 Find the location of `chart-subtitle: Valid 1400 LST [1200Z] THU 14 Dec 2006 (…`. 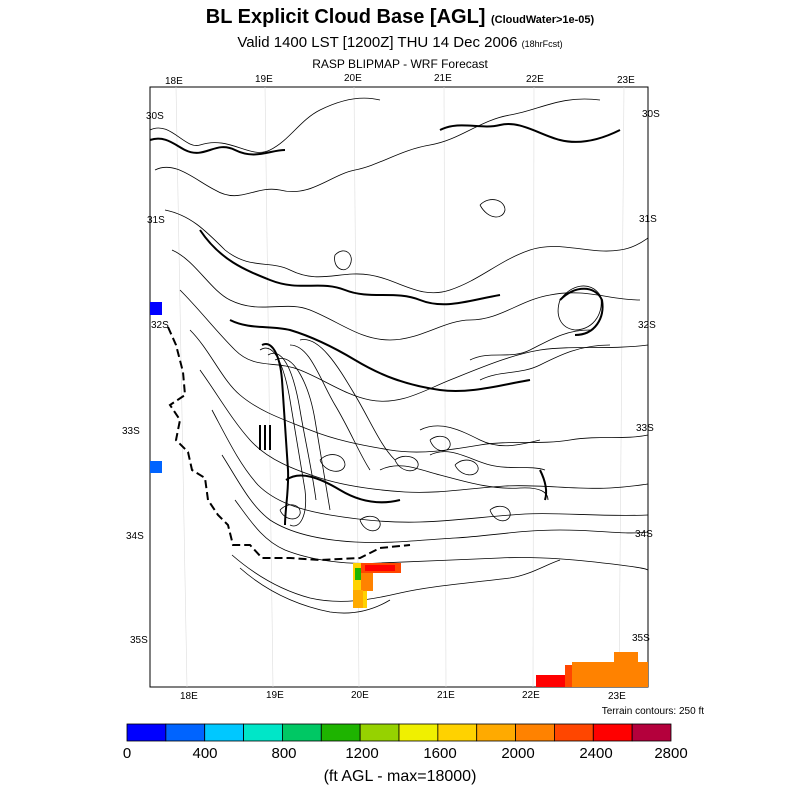

chart-subtitle: Valid 1400 LST [1200Z] THU 14 Dec 2006 (… is located at coordinates (400, 42).